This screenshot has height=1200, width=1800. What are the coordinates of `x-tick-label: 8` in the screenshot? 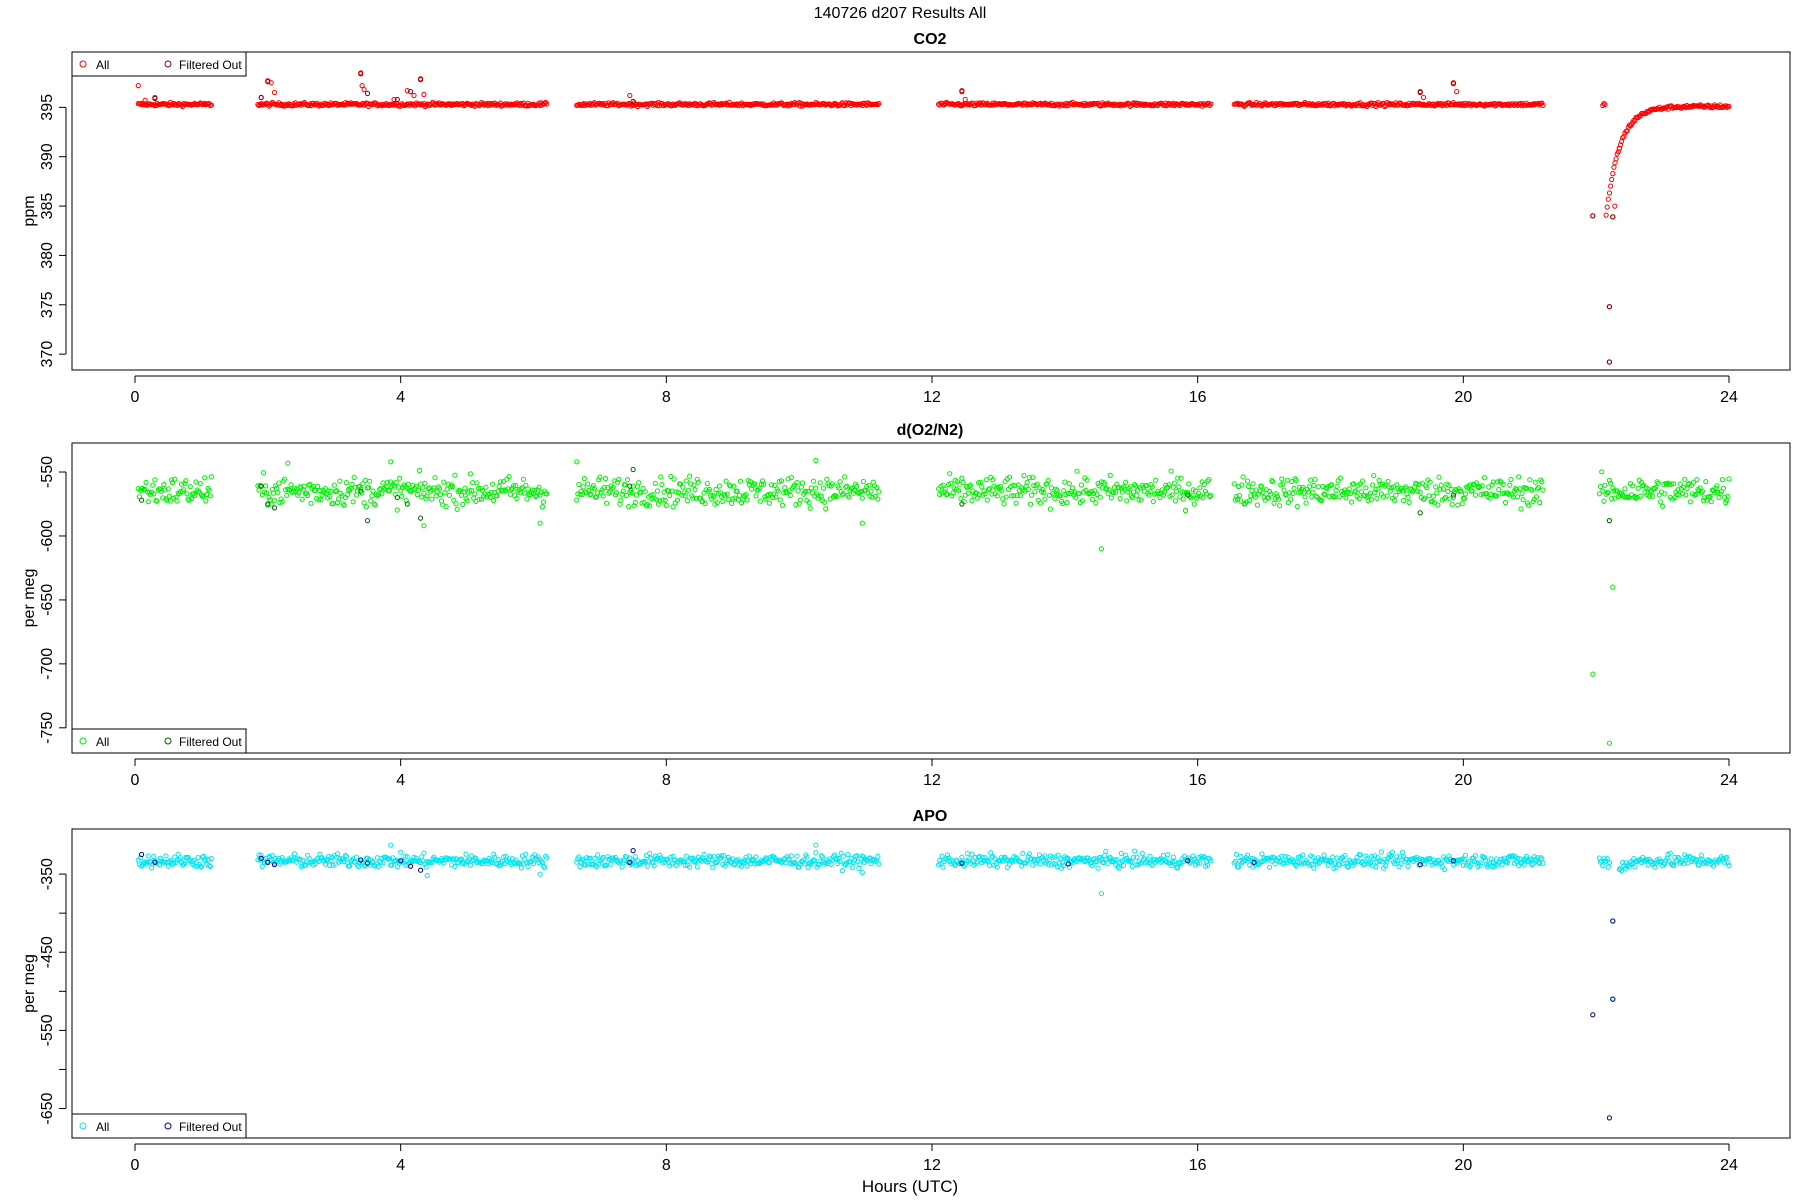 It's located at (666, 397).